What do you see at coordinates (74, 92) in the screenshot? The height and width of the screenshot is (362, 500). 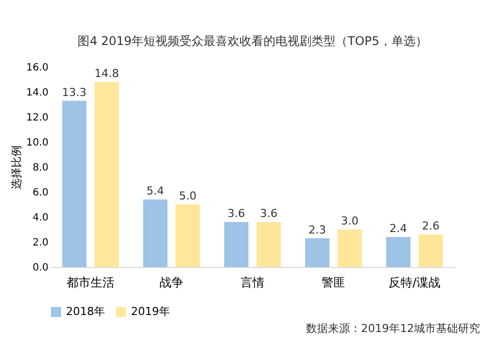 I see `data-label: 13.3` at bounding box center [74, 92].